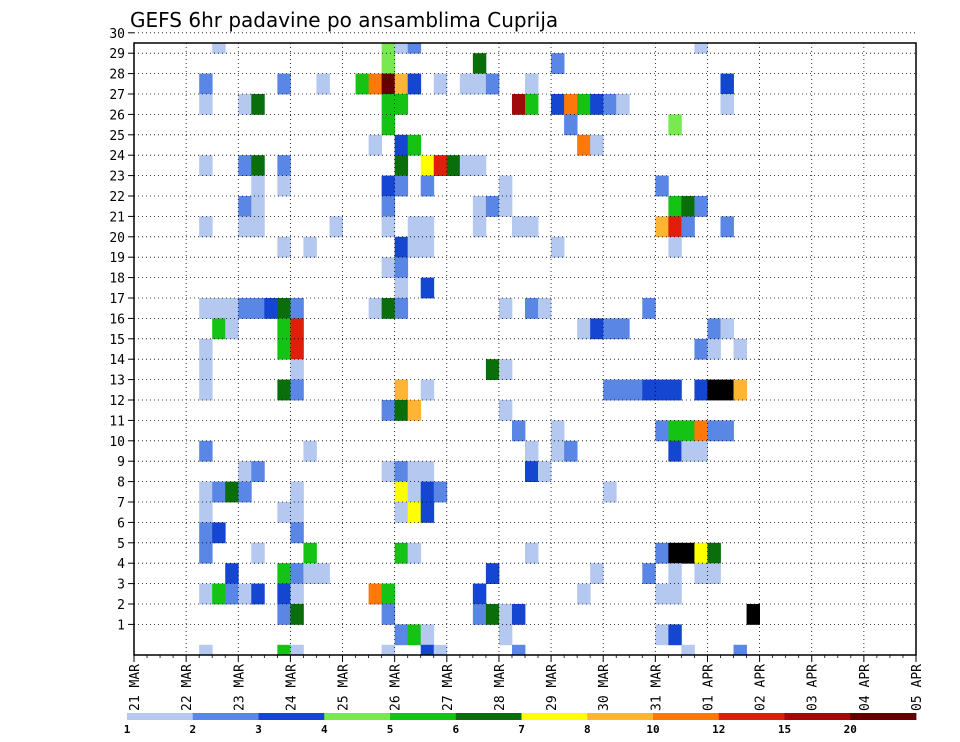 The width and height of the screenshot is (960, 742). Describe the element at coordinates (135, 687) in the screenshot. I see `x-tick-label: 21 MAR` at that location.